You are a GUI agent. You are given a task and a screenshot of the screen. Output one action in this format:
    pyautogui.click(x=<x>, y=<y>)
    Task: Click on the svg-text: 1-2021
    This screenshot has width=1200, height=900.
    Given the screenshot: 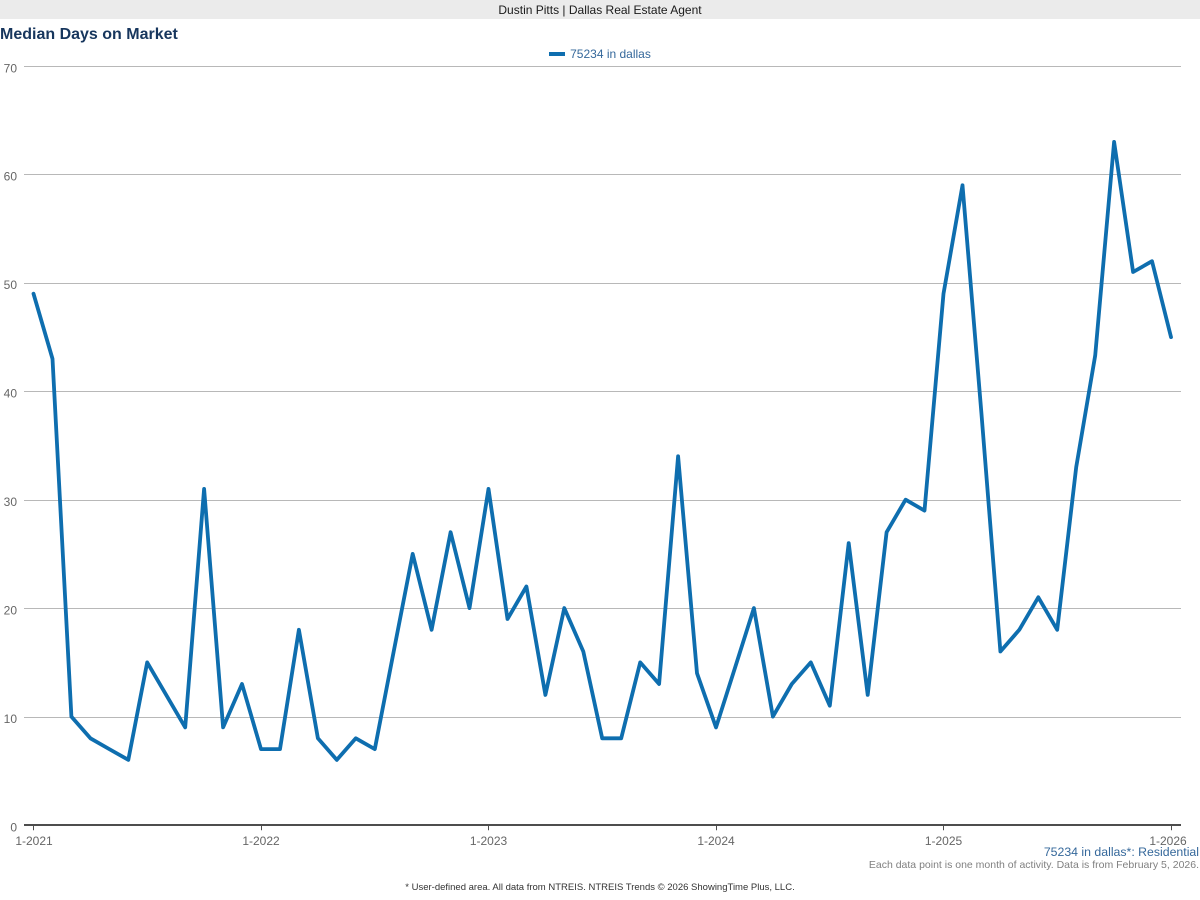 What is the action you would take?
    pyautogui.click(x=34, y=841)
    